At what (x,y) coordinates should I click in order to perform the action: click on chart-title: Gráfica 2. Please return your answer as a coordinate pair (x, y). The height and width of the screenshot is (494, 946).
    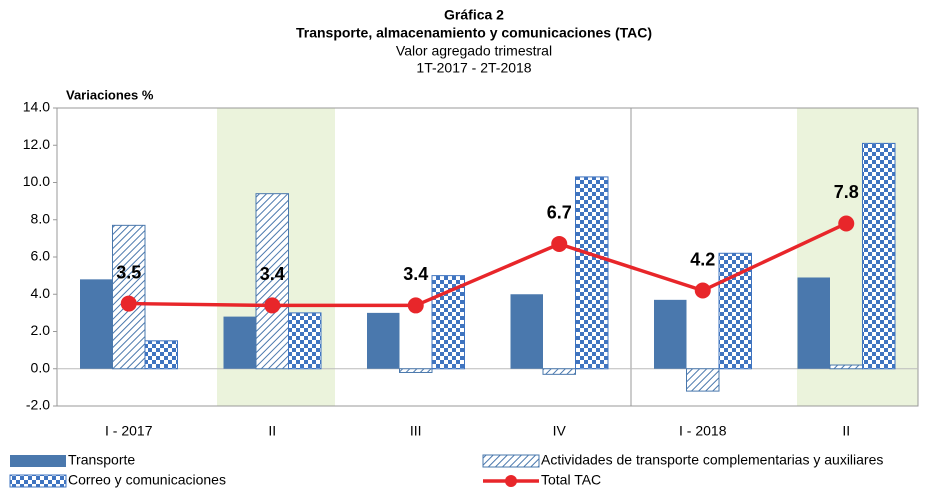
    Looking at the image, I should click on (474, 15).